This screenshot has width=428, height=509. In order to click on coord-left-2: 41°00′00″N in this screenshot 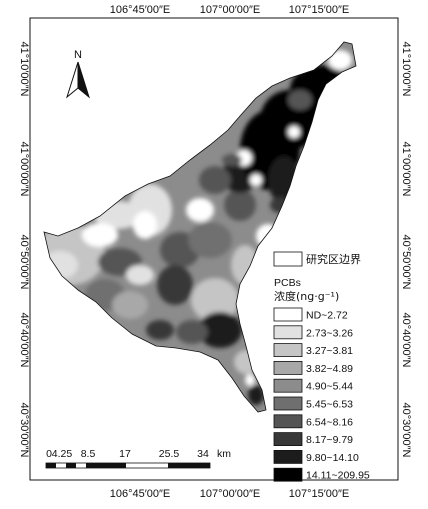, I will do `click(24, 168)`.